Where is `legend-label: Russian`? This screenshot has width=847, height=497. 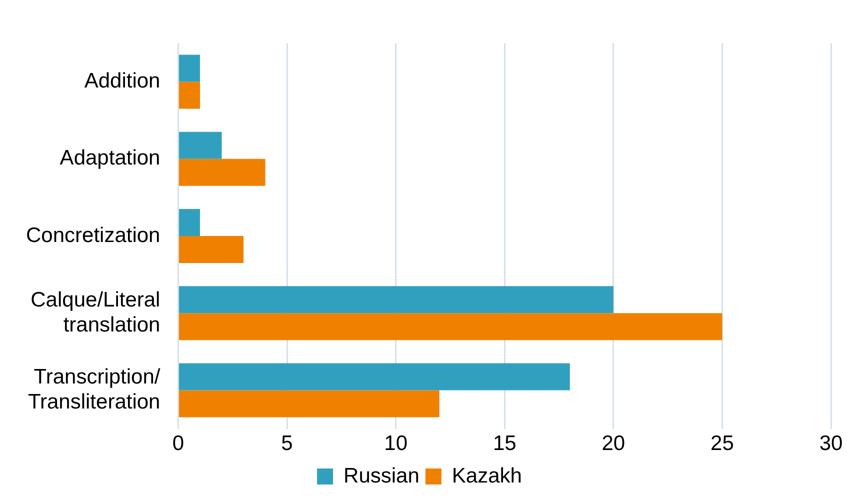
legend-label: Russian is located at coordinates (382, 476).